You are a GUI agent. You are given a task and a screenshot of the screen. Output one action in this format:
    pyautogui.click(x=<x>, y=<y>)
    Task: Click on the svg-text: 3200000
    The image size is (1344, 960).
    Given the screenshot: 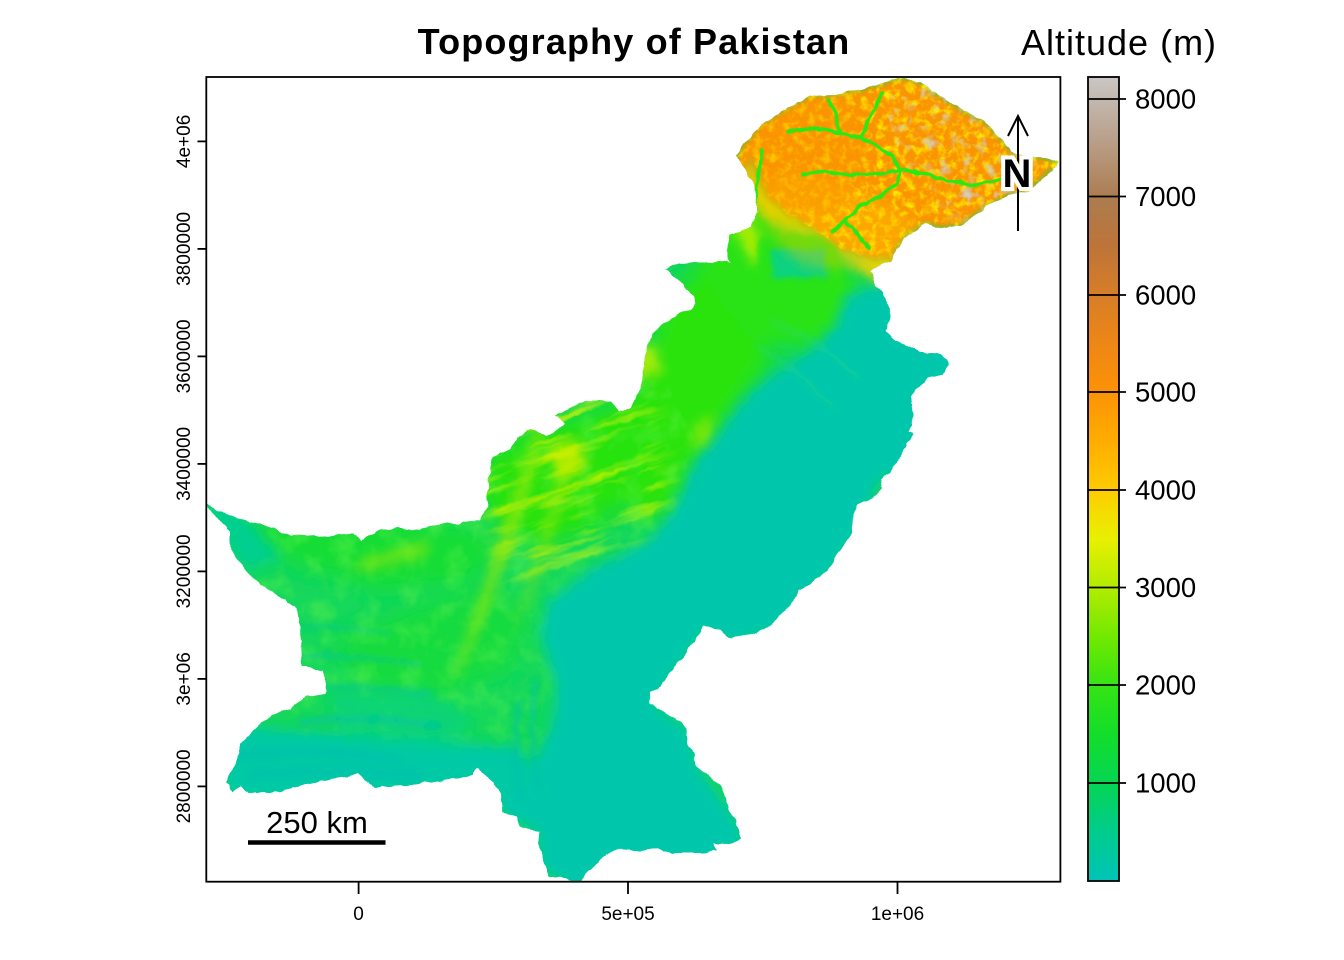 What is the action you would take?
    pyautogui.click(x=184, y=571)
    